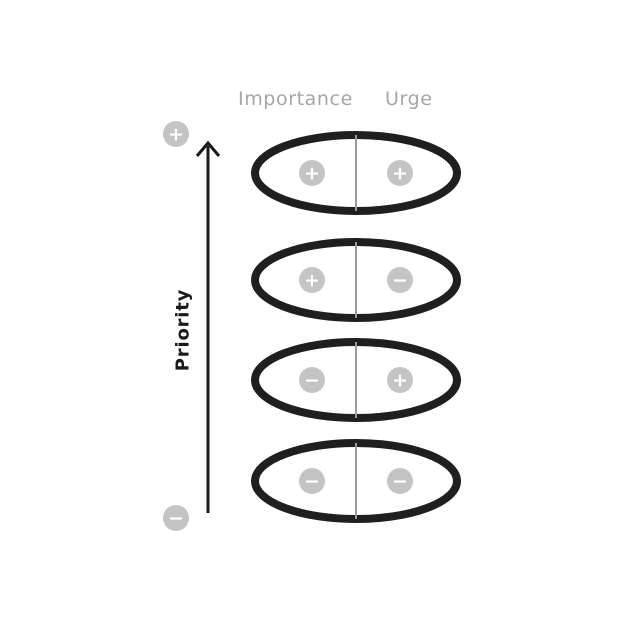 The width and height of the screenshot is (624, 624). Describe the element at coordinates (295, 99) in the screenshot. I see `importance-header: Importance` at that location.